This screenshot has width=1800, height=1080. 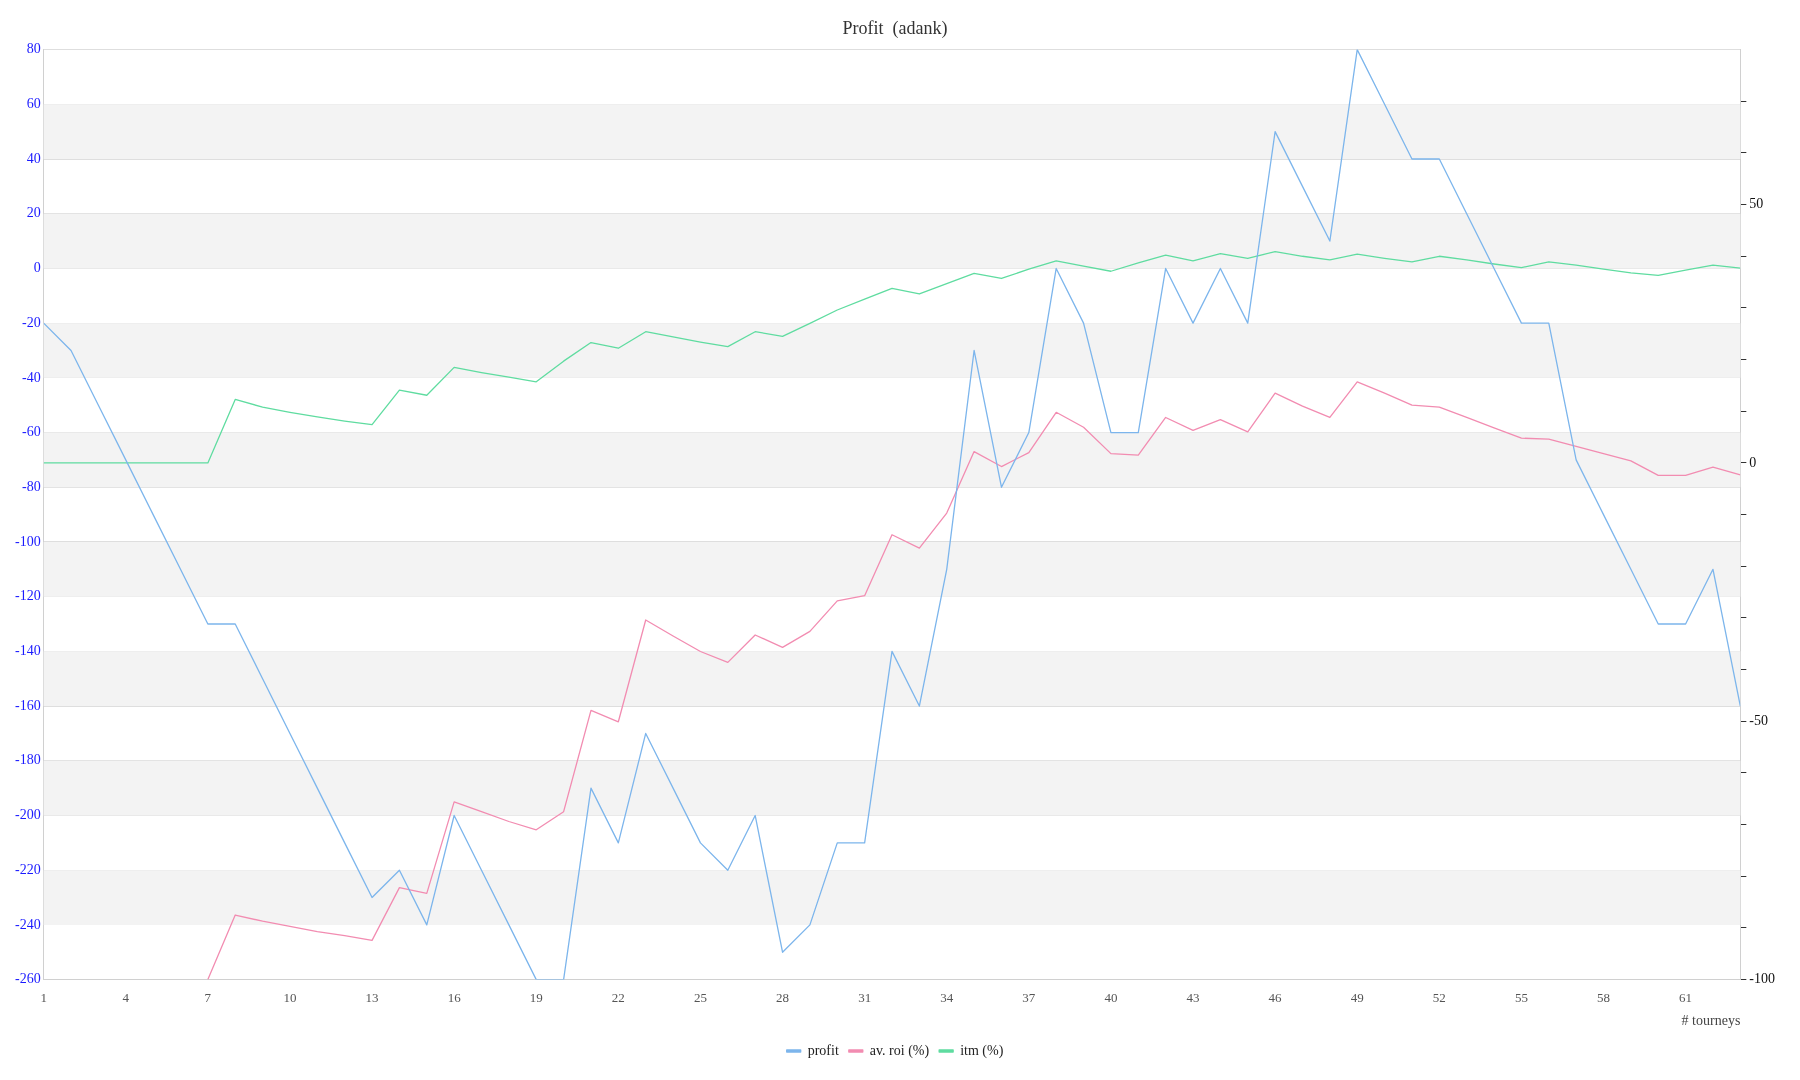 I want to click on x-tick-label: 58, so click(x=1604, y=997).